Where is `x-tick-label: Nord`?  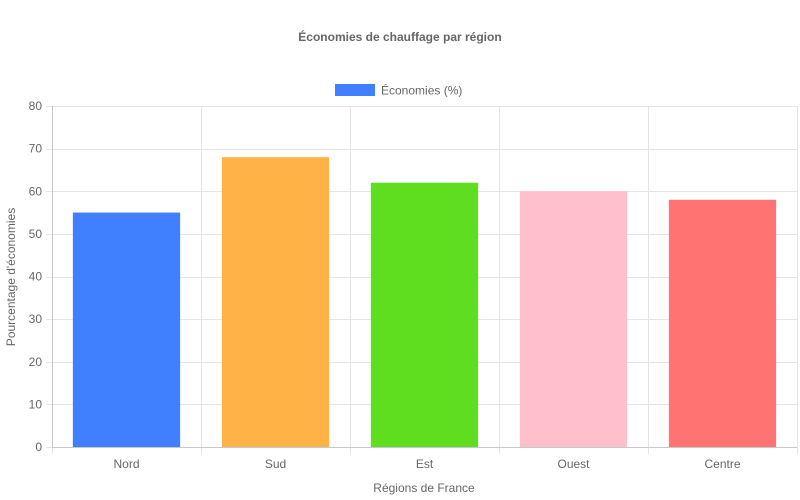 x-tick-label: Nord is located at coordinates (126, 464).